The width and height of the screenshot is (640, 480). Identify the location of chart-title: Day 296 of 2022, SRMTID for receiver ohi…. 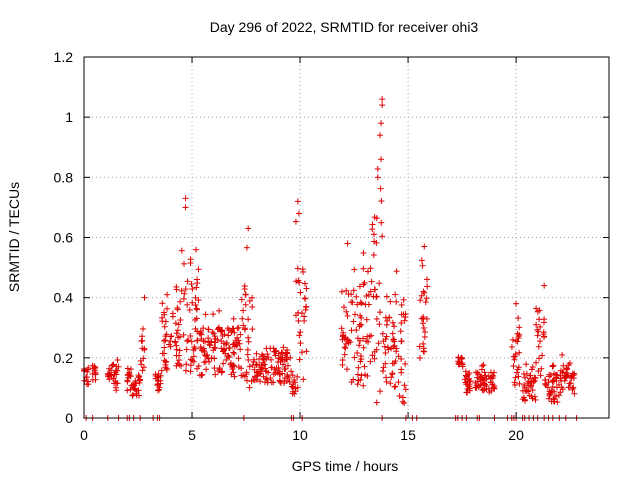
(344, 27).